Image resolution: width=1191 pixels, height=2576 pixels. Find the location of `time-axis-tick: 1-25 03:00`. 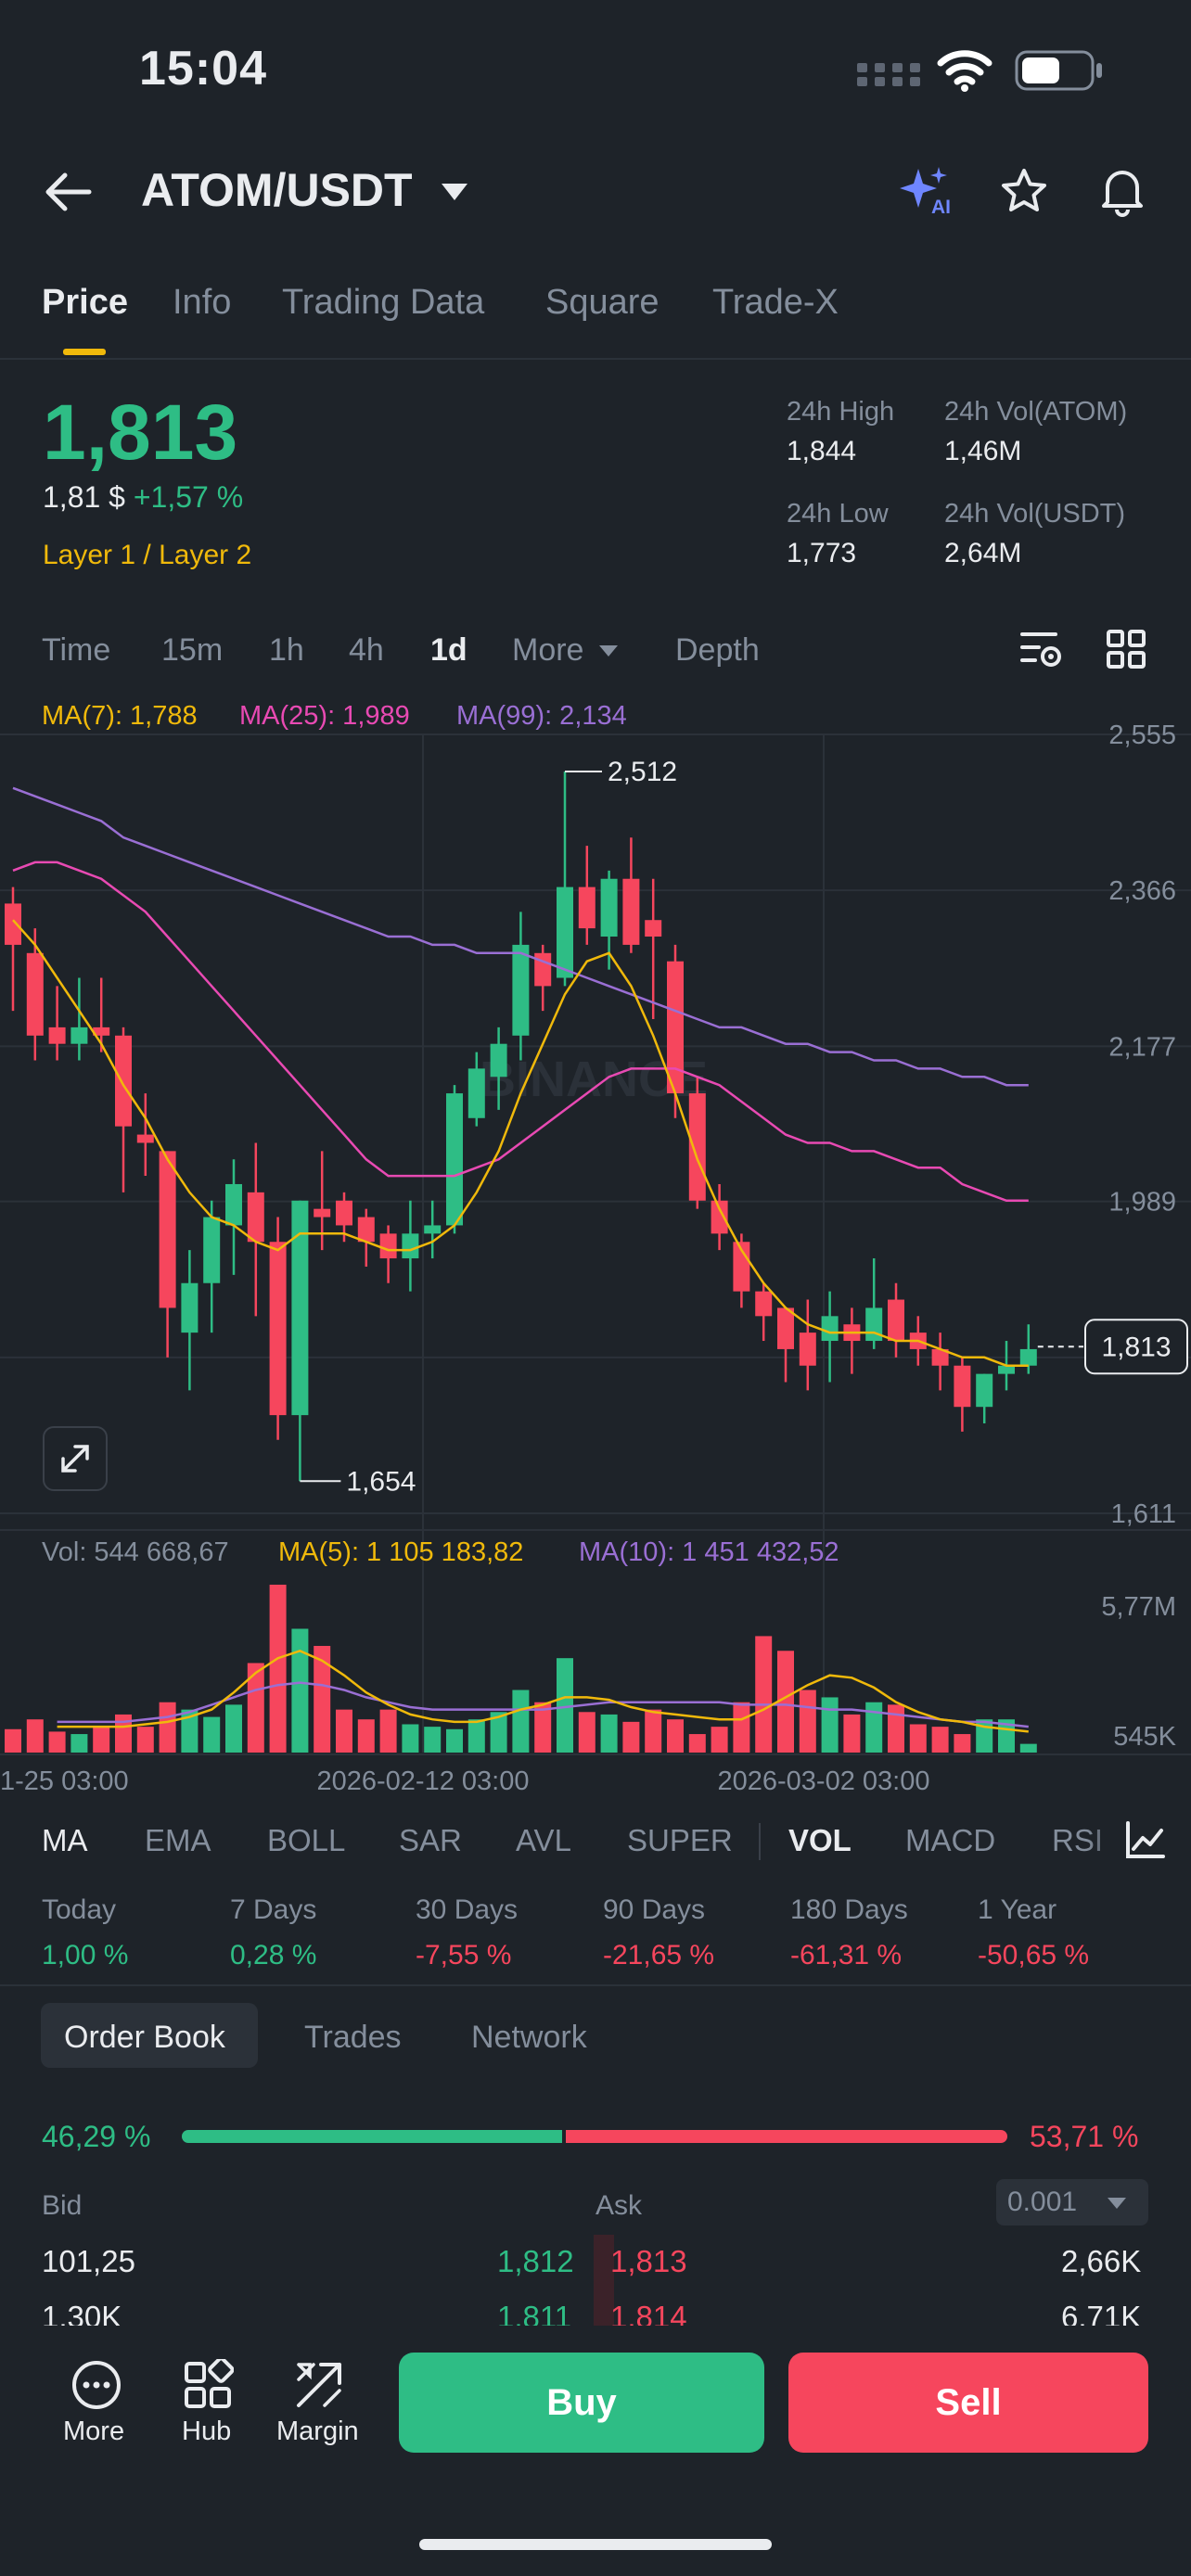

time-axis-tick: 1-25 03:00 is located at coordinates (64, 1781).